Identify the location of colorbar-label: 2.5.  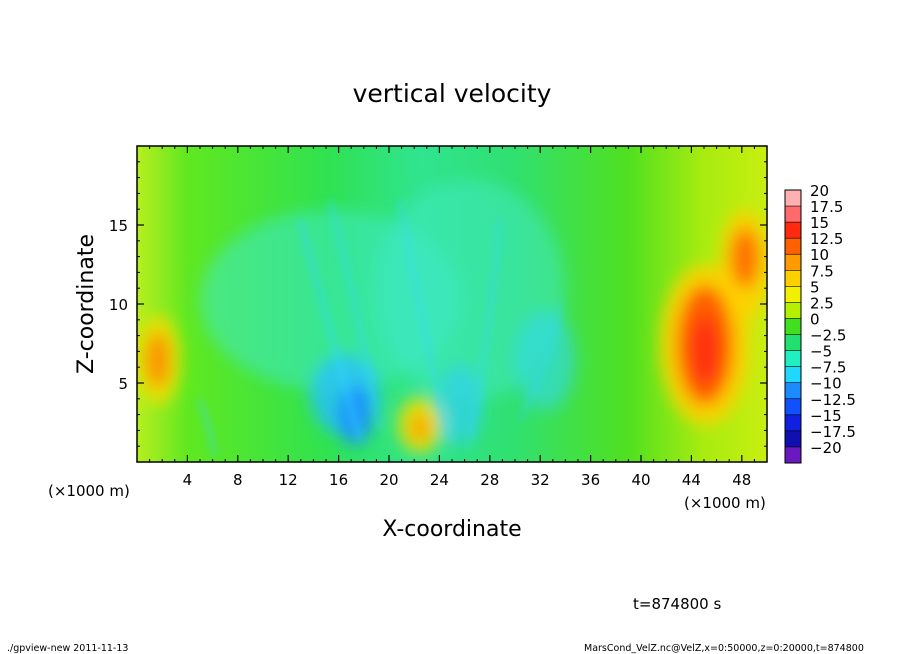
(822, 303).